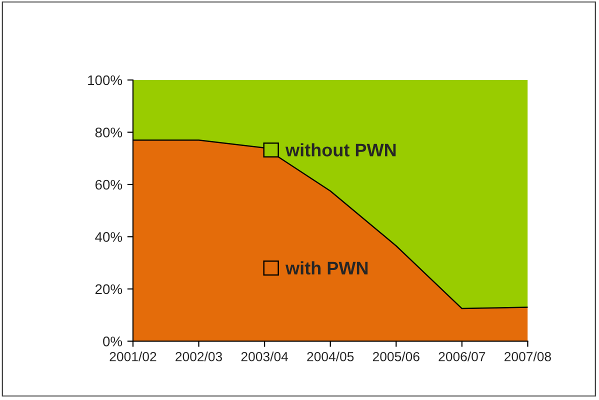 The height and width of the screenshot is (400, 599). Describe the element at coordinates (108, 185) in the screenshot. I see `y-tick-label: 60%` at that location.